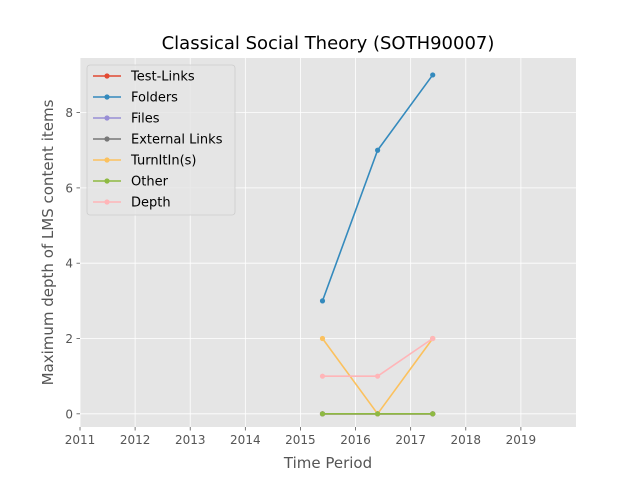  What do you see at coordinates (328, 43) in the screenshot?
I see `chart-title: Classical Social Theory (SOTH90007)` at bounding box center [328, 43].